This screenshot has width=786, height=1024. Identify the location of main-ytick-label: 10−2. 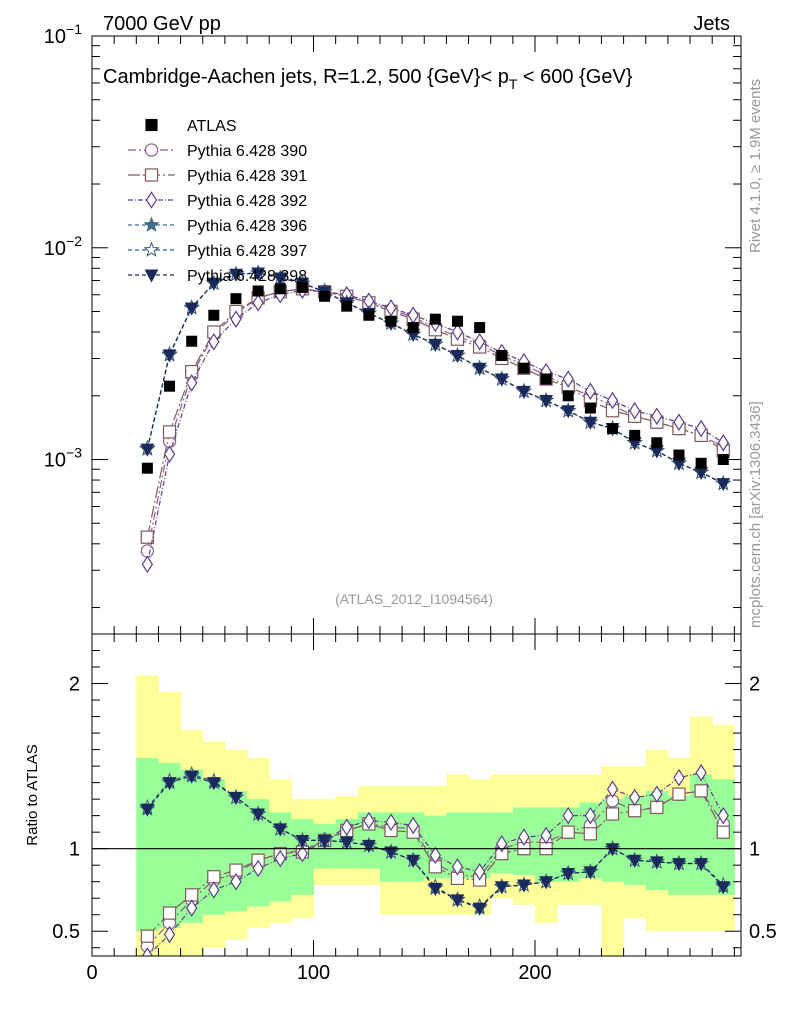
(63, 246).